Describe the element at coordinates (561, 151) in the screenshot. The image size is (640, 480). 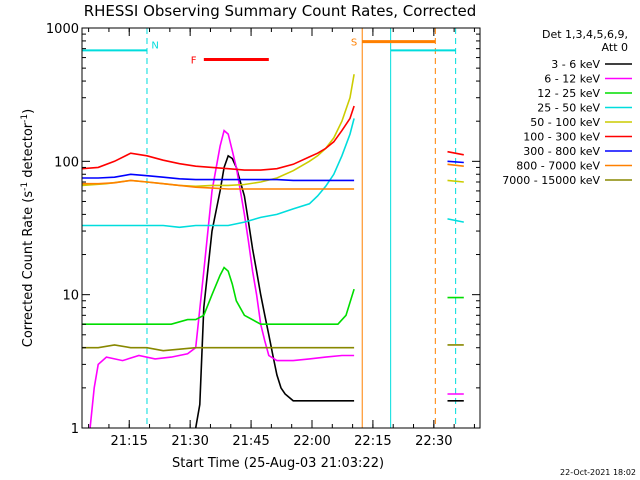
I see `legend-label-6: 300 - 800 keV` at that location.